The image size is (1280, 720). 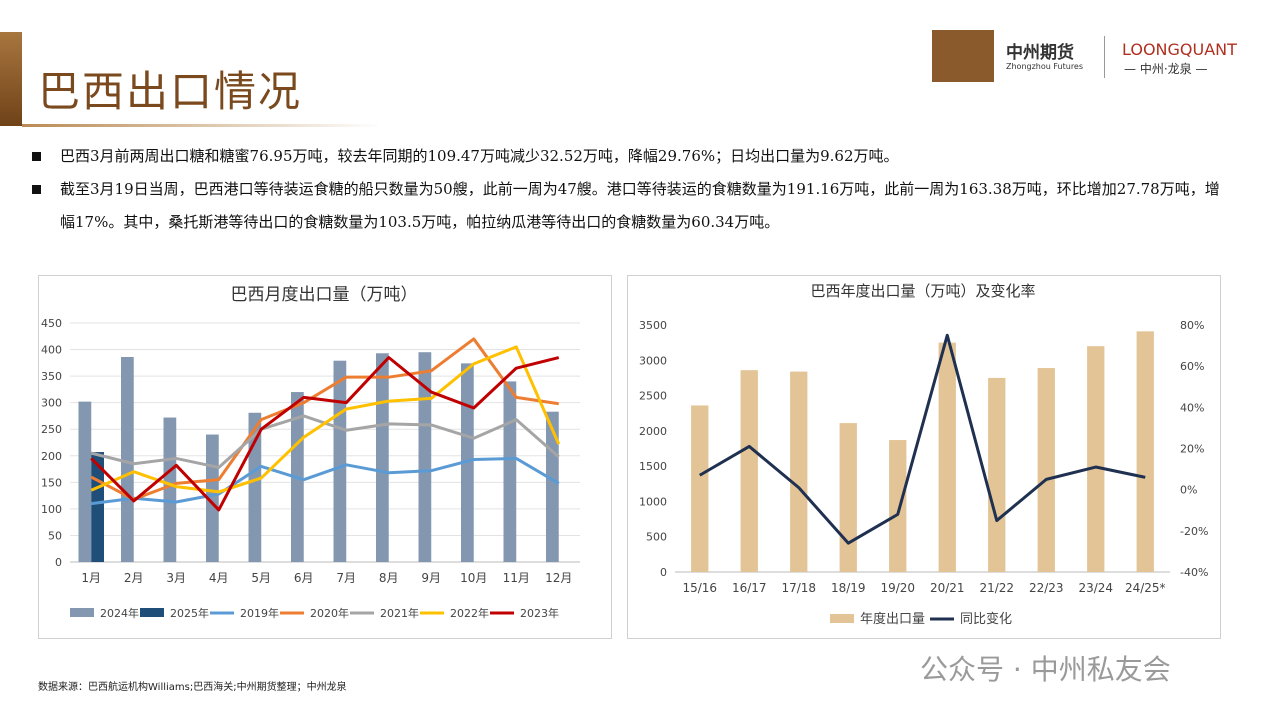 What do you see at coordinates (11, 79) in the screenshot?
I see `accent-bar` at bounding box center [11, 79].